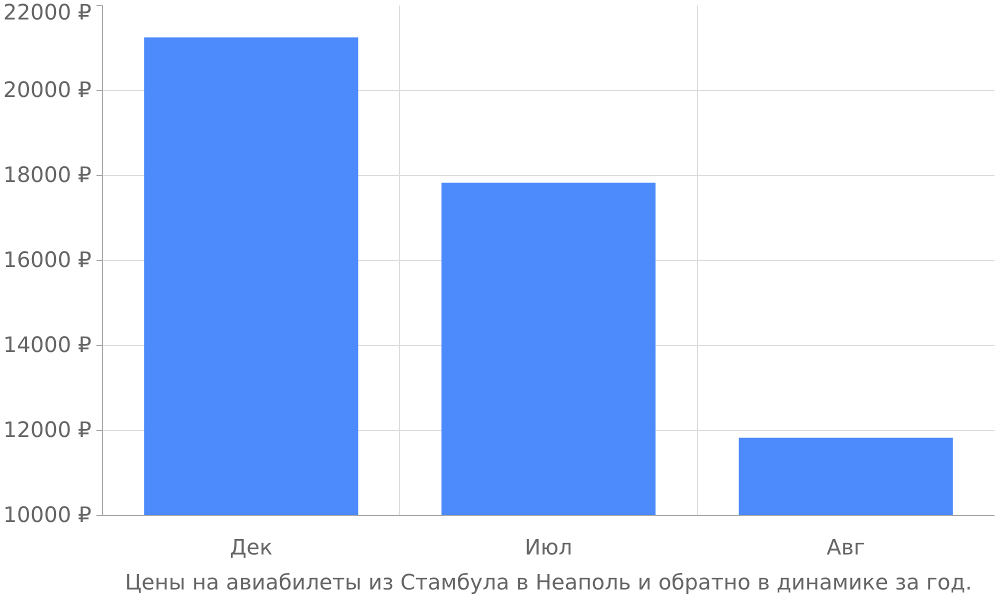 Image resolution: width=1000 pixels, height=600 pixels. I want to click on y-tick-label: 12000 ₽, so click(47, 430).